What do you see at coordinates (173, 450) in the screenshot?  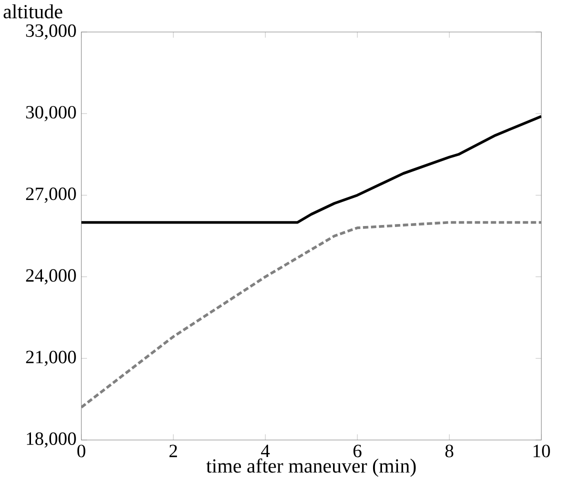 I see `x-tick-label: 2` at bounding box center [173, 450].